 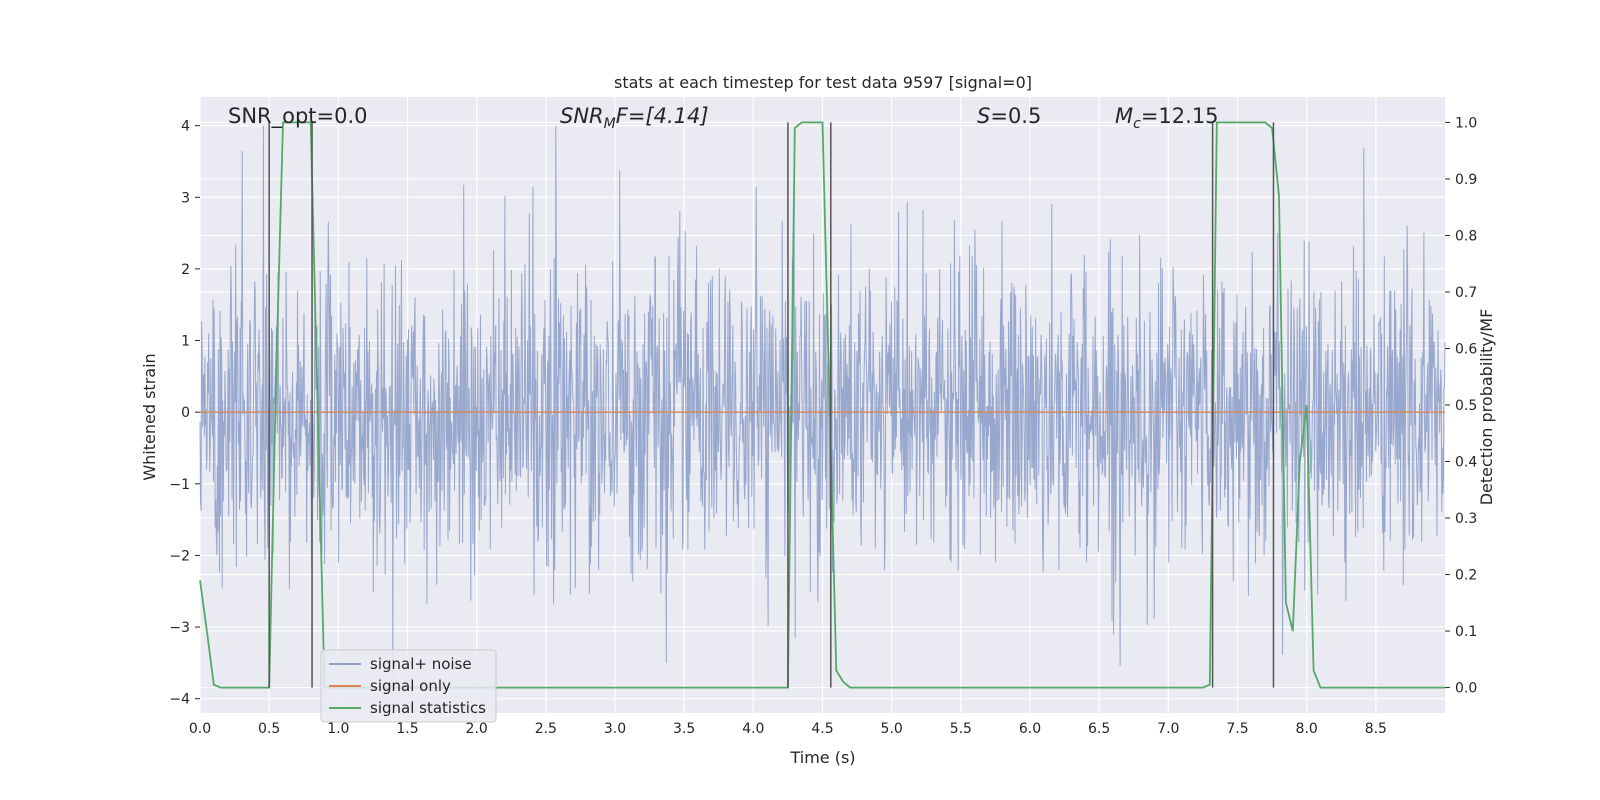 I want to click on annotation-snr-opt: SNR_opt=0.0, so click(x=298, y=116).